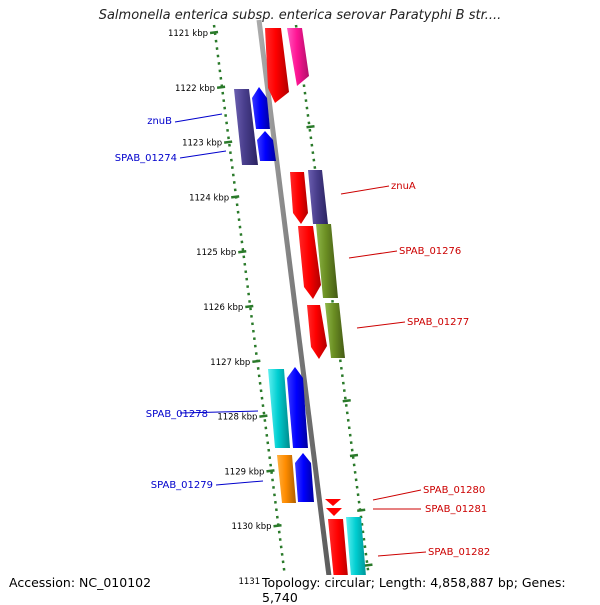 Image resolution: width=600 pixels, height=605 pixels. What do you see at coordinates (202, 144) in the screenshot?
I see `kbp-tick-label: 1123 kbp` at bounding box center [202, 144].